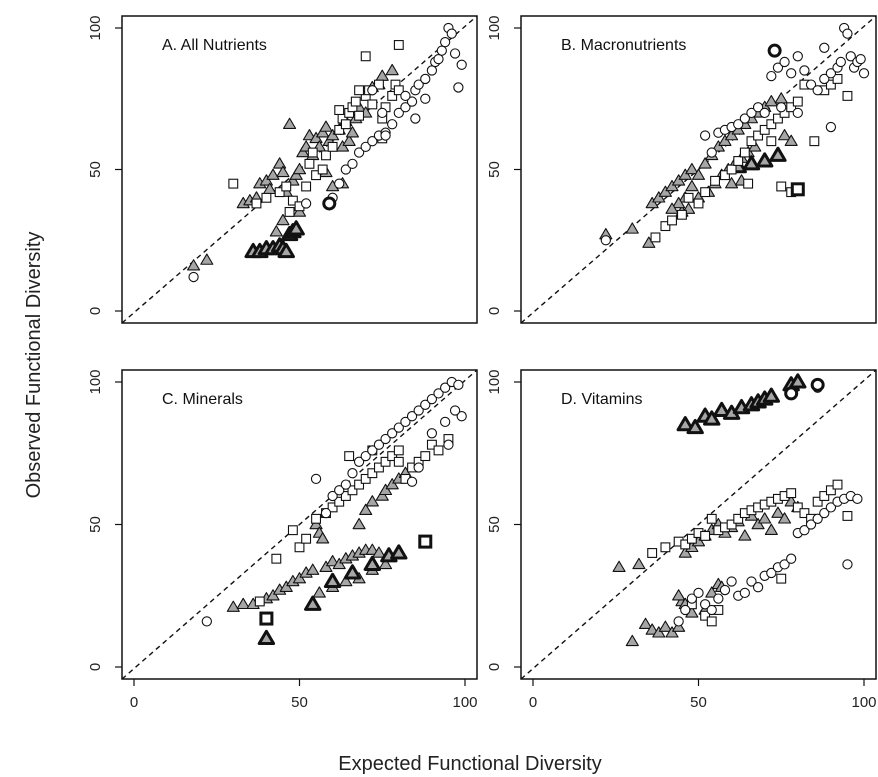 The width and height of the screenshot is (878, 777). What do you see at coordinates (469, 764) in the screenshot?
I see `x-axis-title: Expected Functional Diversity` at bounding box center [469, 764].